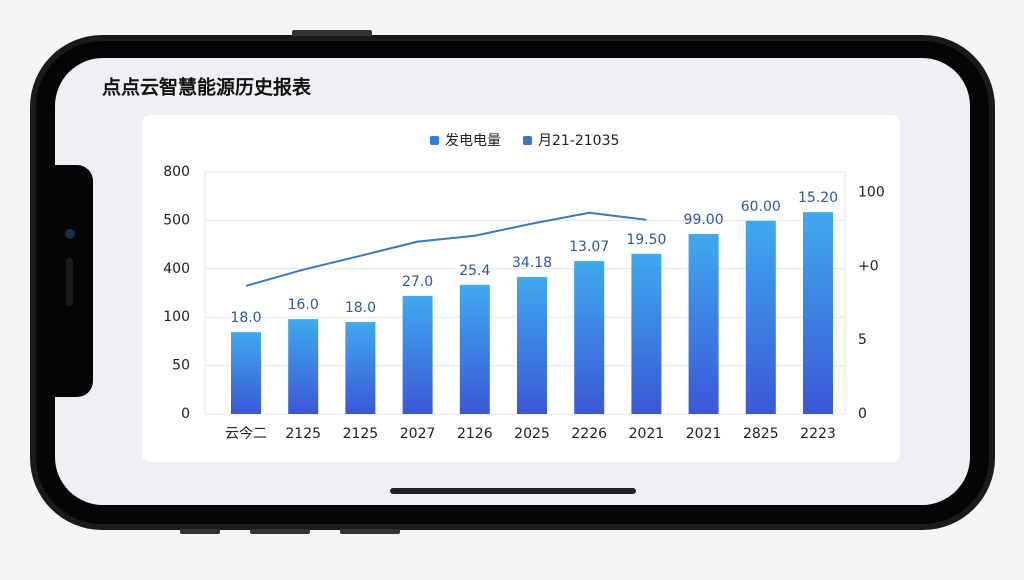 This screenshot has width=1024, height=580. What do you see at coordinates (818, 198) in the screenshot?
I see `data-label: 15.20` at bounding box center [818, 198].